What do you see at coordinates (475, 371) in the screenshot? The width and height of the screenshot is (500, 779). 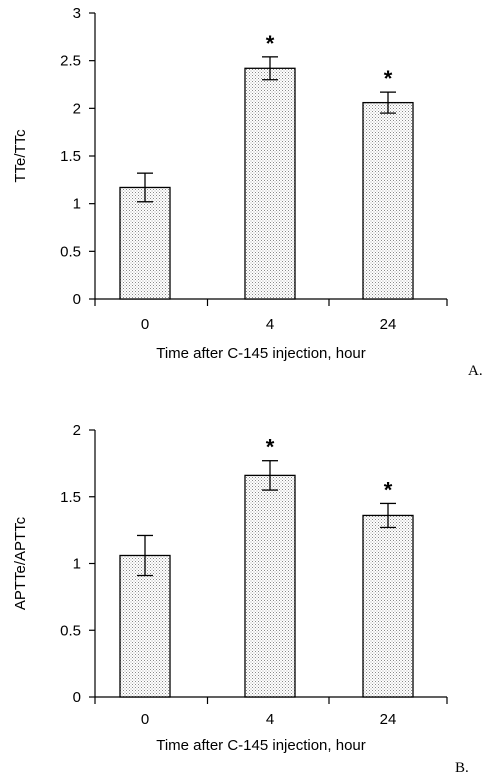 I see `panel-label: A.` at bounding box center [475, 371].